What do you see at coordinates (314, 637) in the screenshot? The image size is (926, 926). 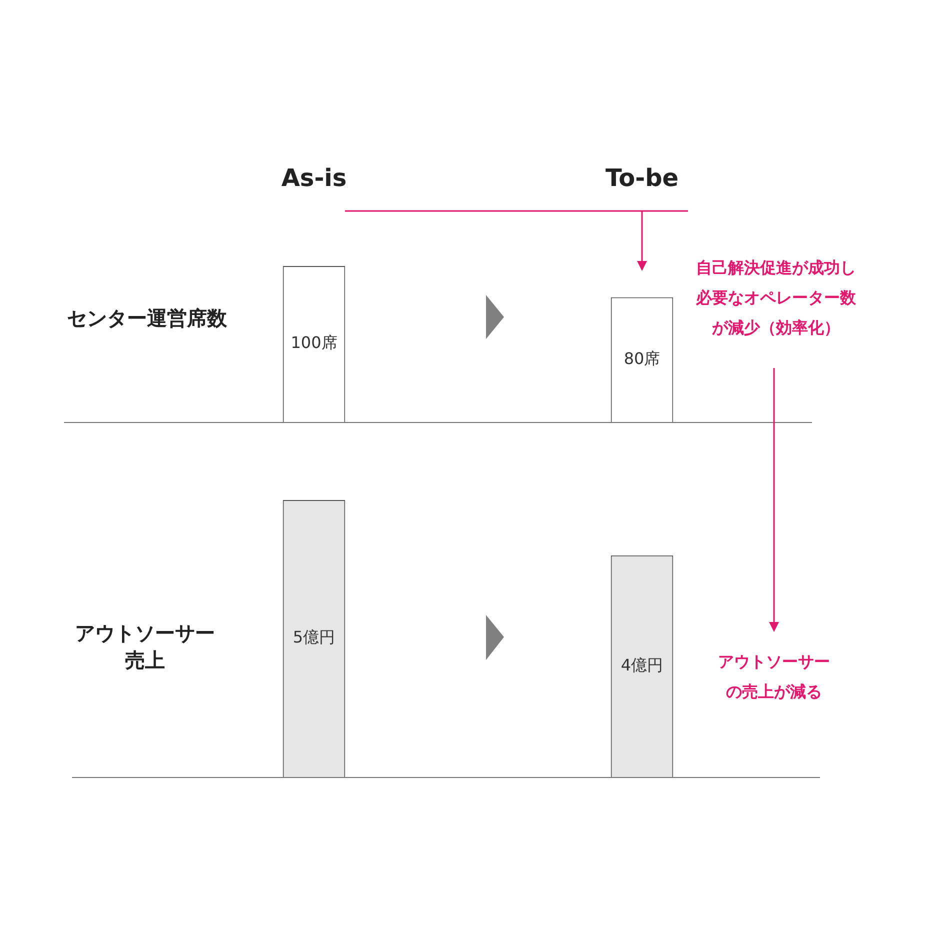 I see `data-label: 5億円` at bounding box center [314, 637].